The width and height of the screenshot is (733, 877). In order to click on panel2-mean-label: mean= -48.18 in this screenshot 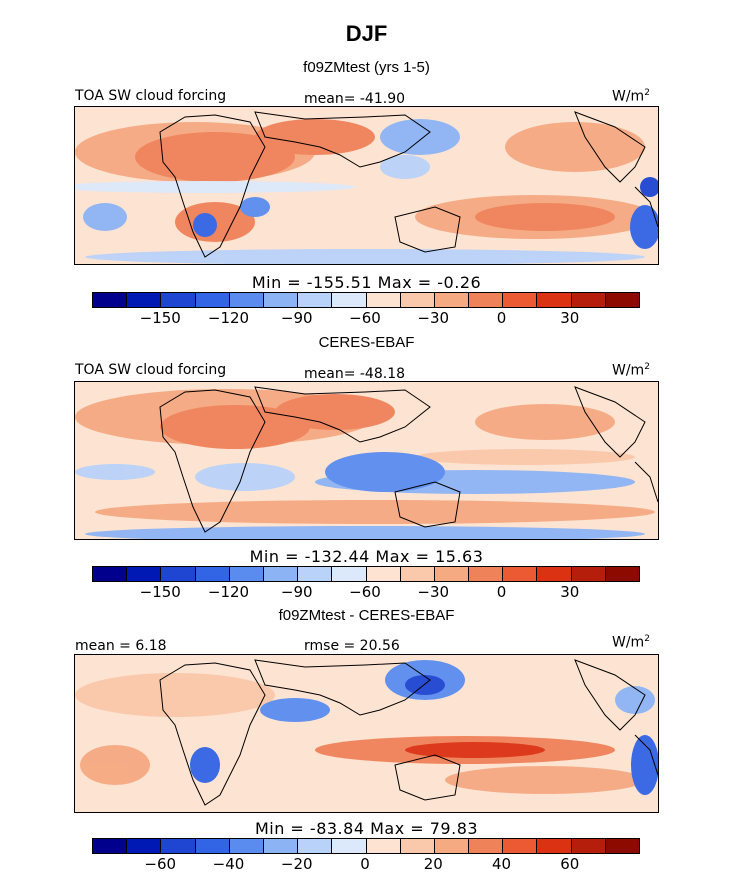, I will do `click(355, 374)`.